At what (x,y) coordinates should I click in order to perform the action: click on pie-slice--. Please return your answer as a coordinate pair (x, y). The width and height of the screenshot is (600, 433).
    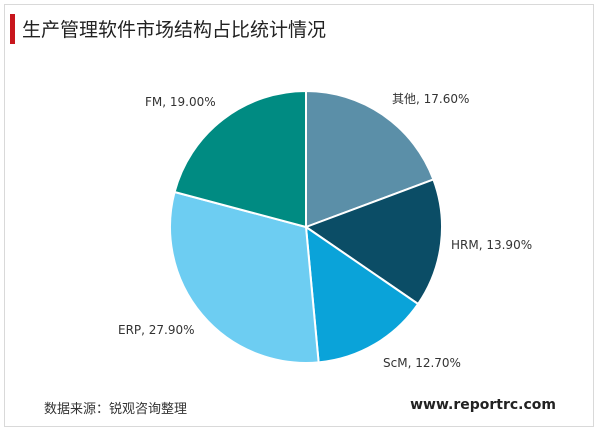
    Looking at the image, I should click on (370, 159).